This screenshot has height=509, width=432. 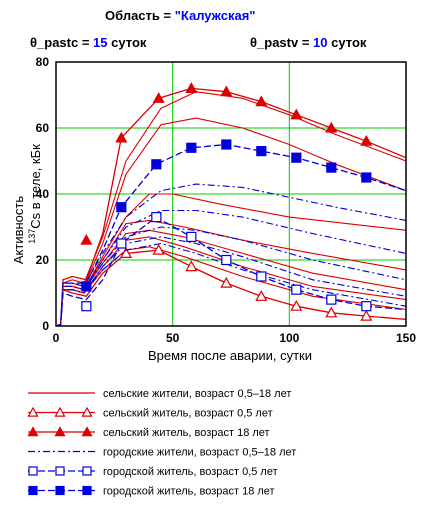 I want to click on x-tick-label: 100, so click(x=289, y=338).